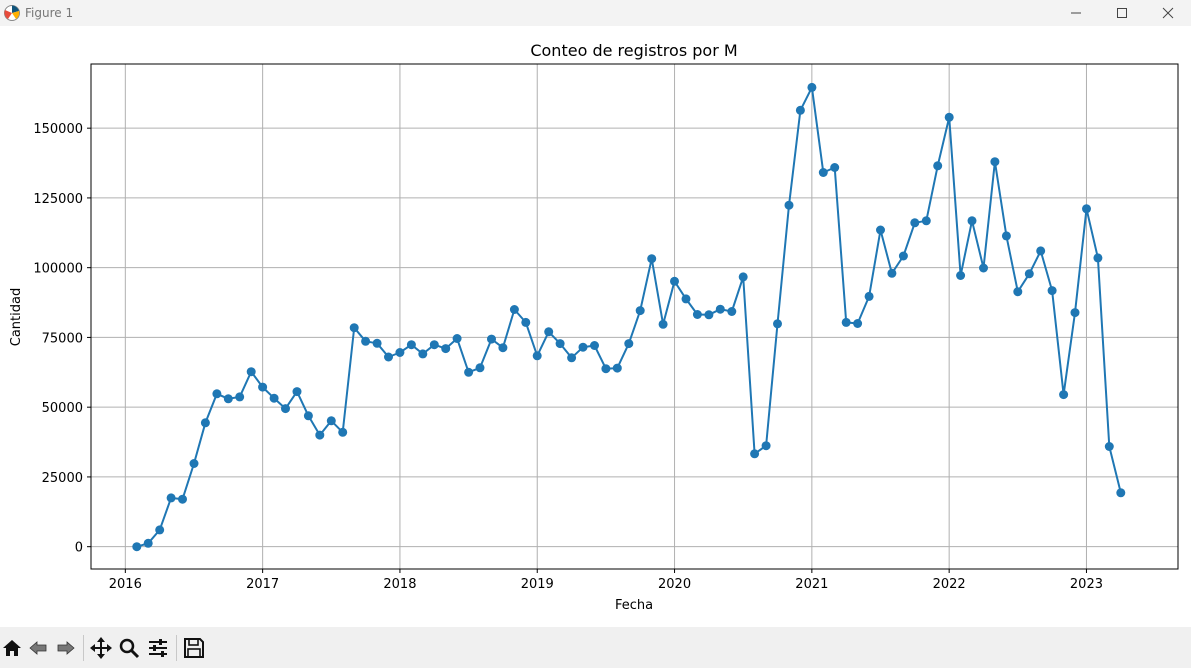 The image size is (1191, 668). I want to click on x-tick-label: 2019, so click(537, 584).